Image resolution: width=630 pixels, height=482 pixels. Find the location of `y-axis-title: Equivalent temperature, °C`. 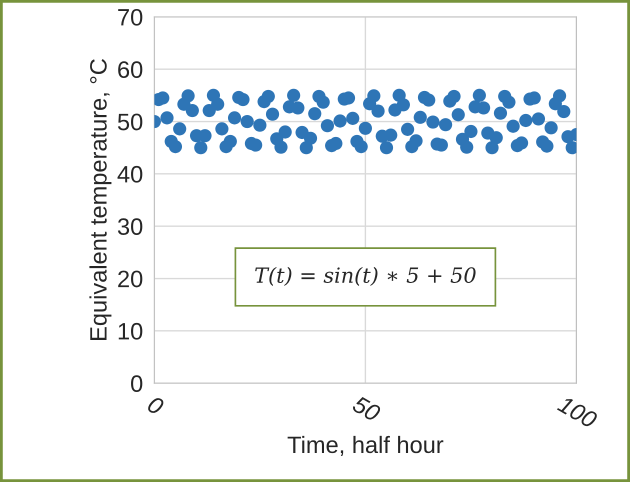

y-axis-title: Equivalent temperature, °C is located at coordinates (100, 199).